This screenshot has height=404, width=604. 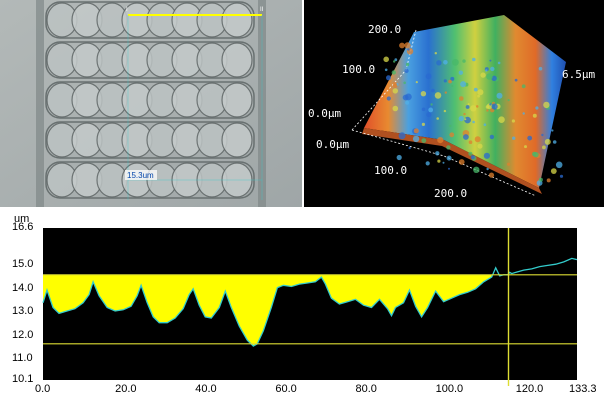 I want to click on x-tick-label: 80.0, so click(x=366, y=389).